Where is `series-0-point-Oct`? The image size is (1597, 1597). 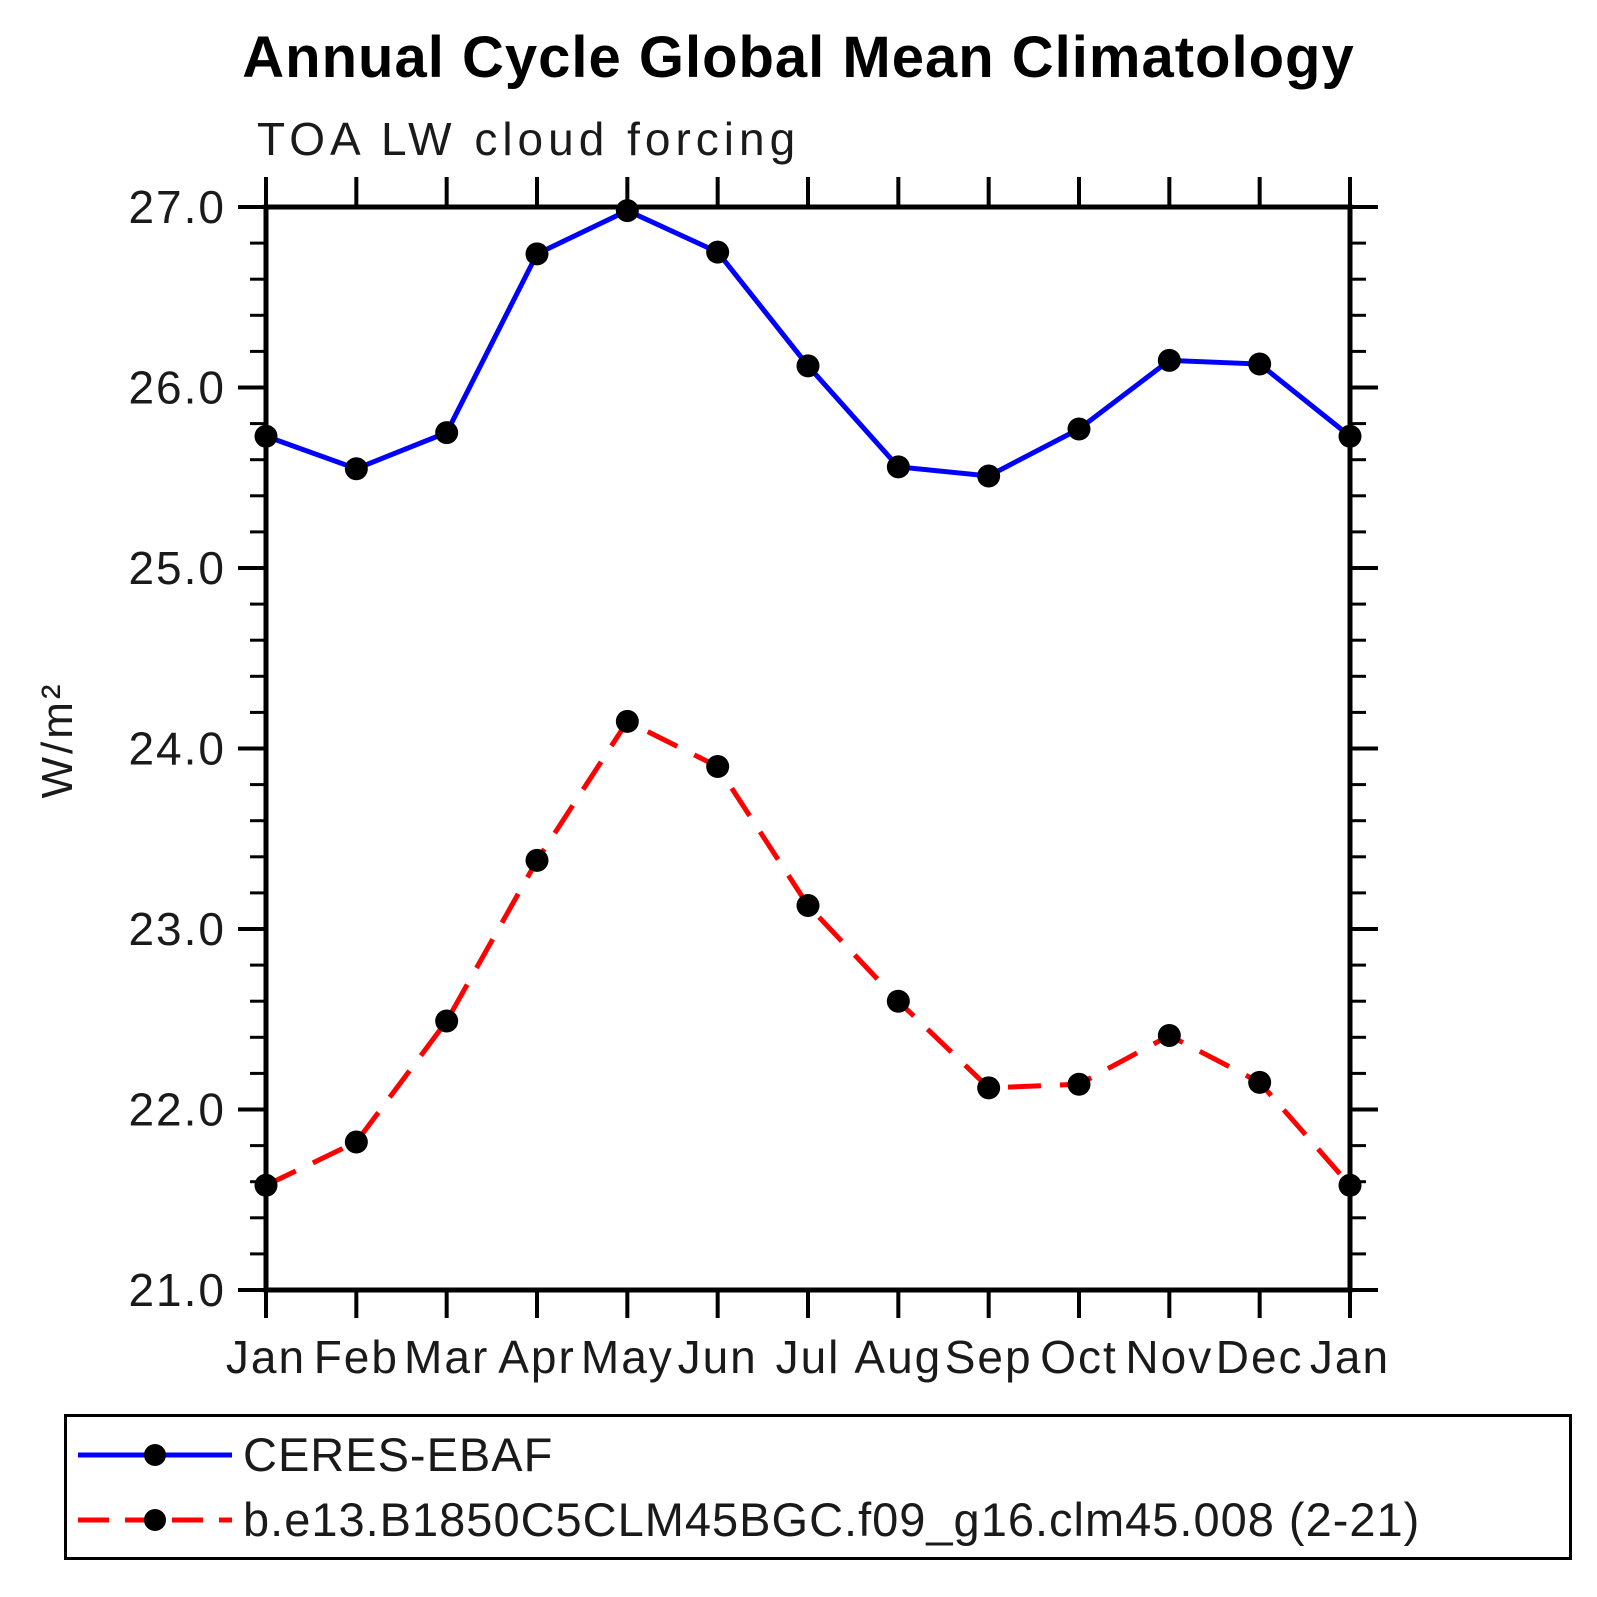
series-0-point-Oct is located at coordinates (1079, 429).